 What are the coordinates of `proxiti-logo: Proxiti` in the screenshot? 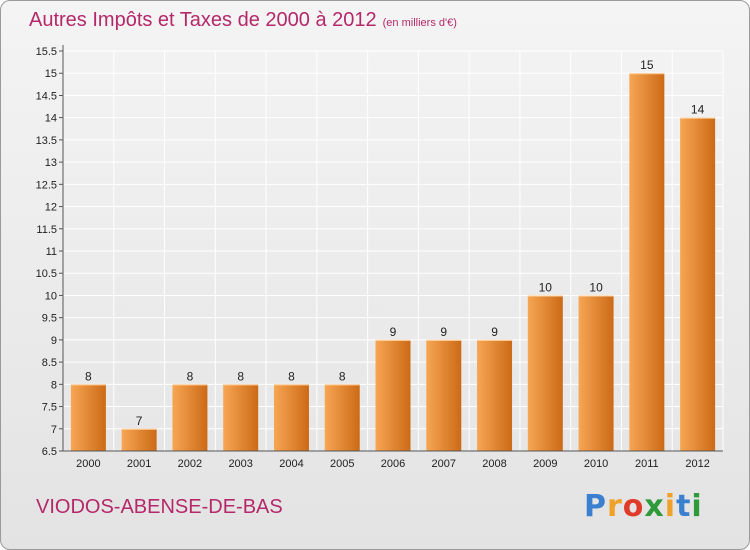 It's located at (643, 506).